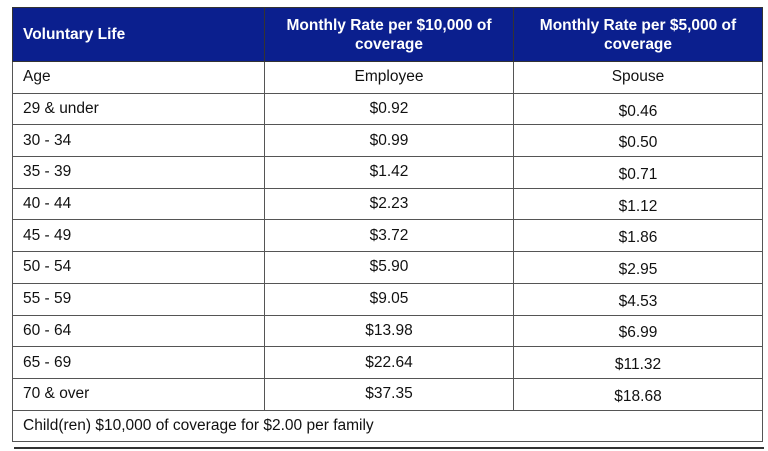 This screenshot has width=768, height=451. I want to click on table-row: 55 - 59 $9.05 $4.53, so click(387, 299).